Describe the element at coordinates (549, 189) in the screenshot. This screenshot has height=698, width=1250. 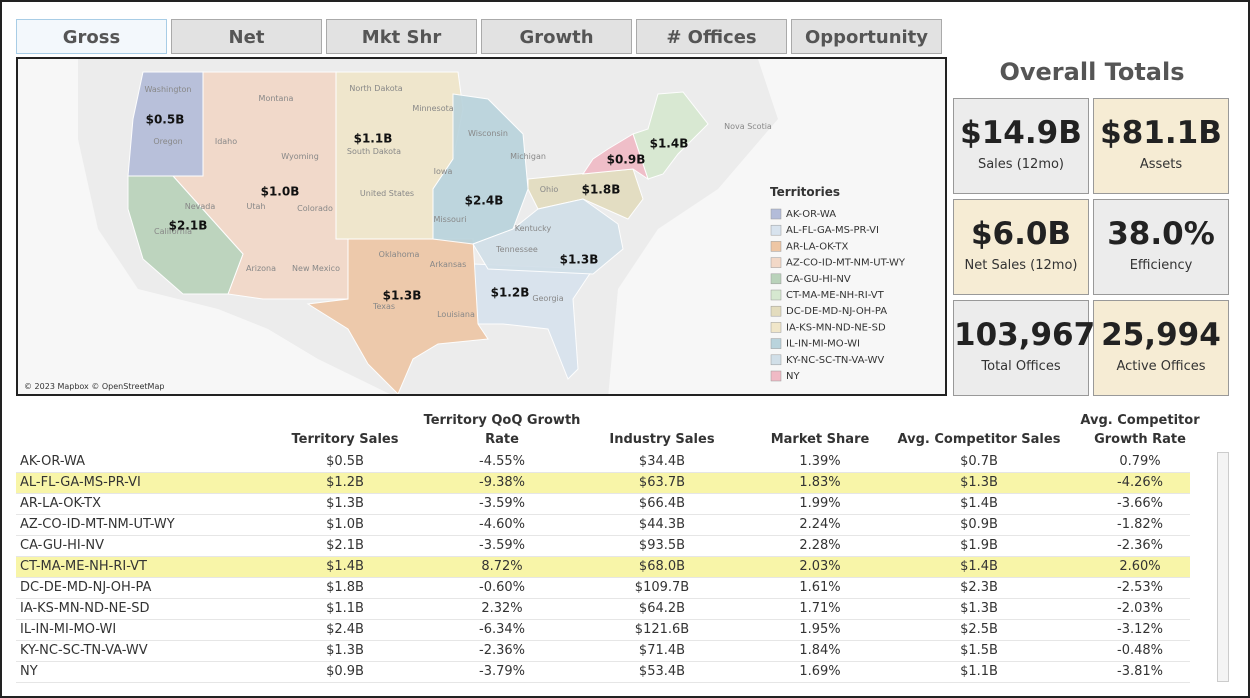
I see `basemap-label: Ohio` at that location.